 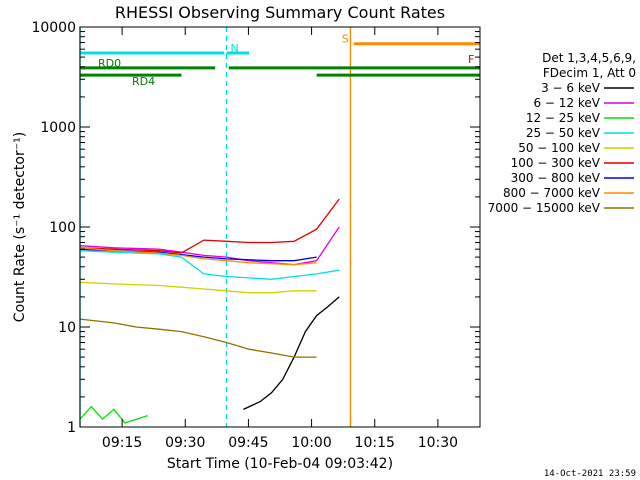 What do you see at coordinates (471, 59) in the screenshot?
I see `flag-label-f: F` at bounding box center [471, 59].